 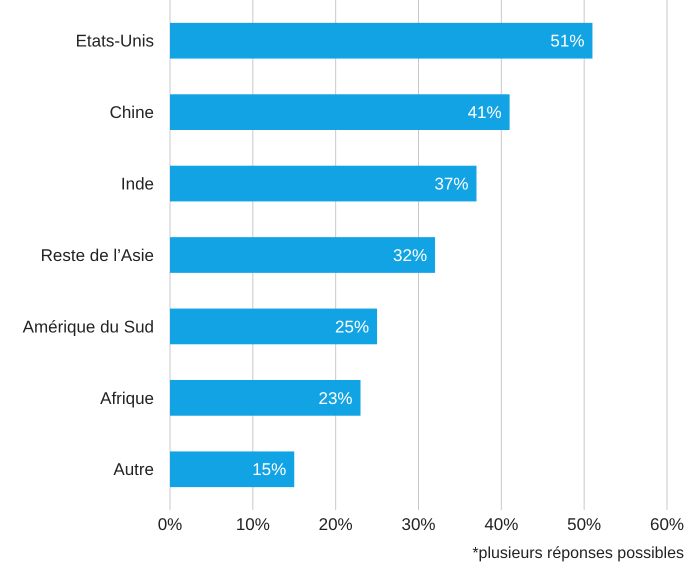 What do you see at coordinates (501, 524) in the screenshot?
I see `x-tick-label: 40%` at bounding box center [501, 524].